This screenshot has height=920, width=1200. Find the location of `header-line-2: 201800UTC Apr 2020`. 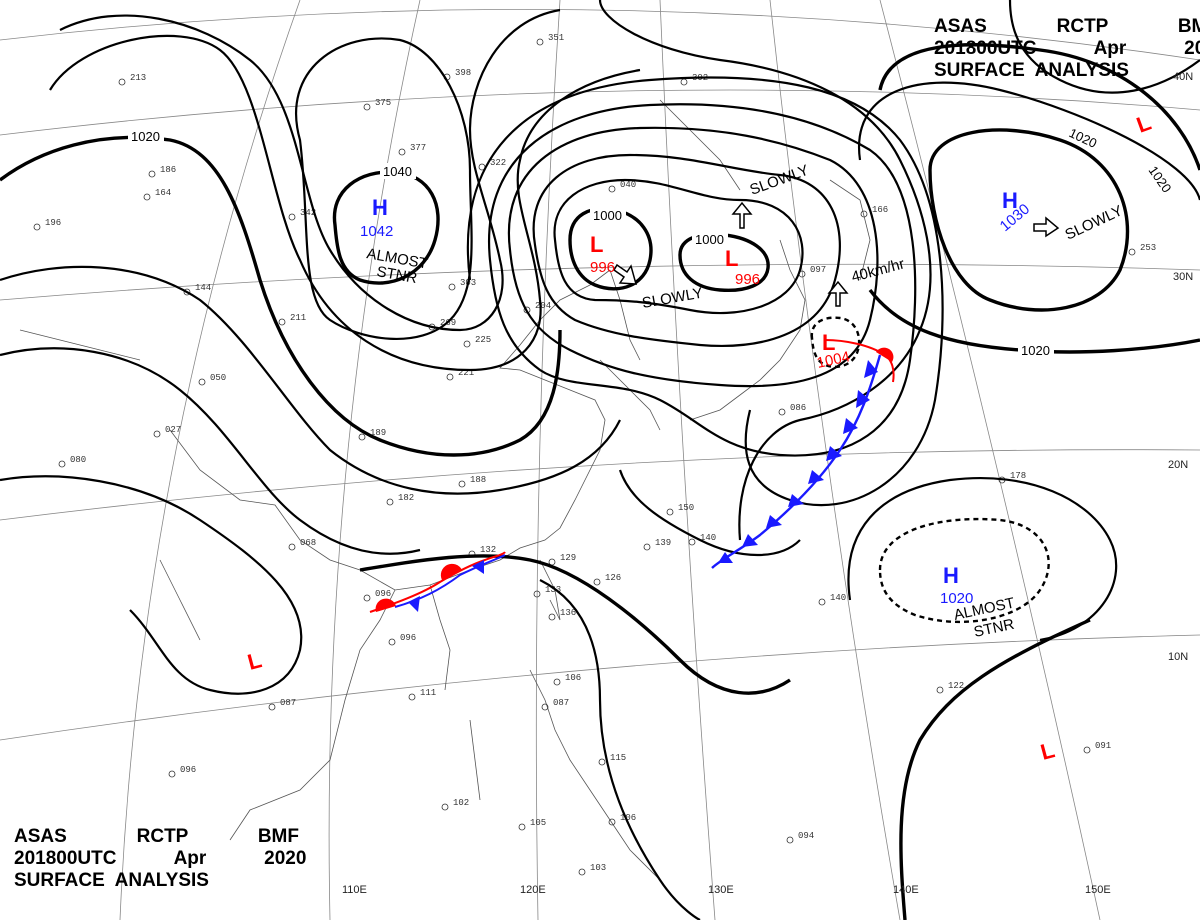

header-line-2: 201800UTC Apr 2020 is located at coordinates (1067, 48).